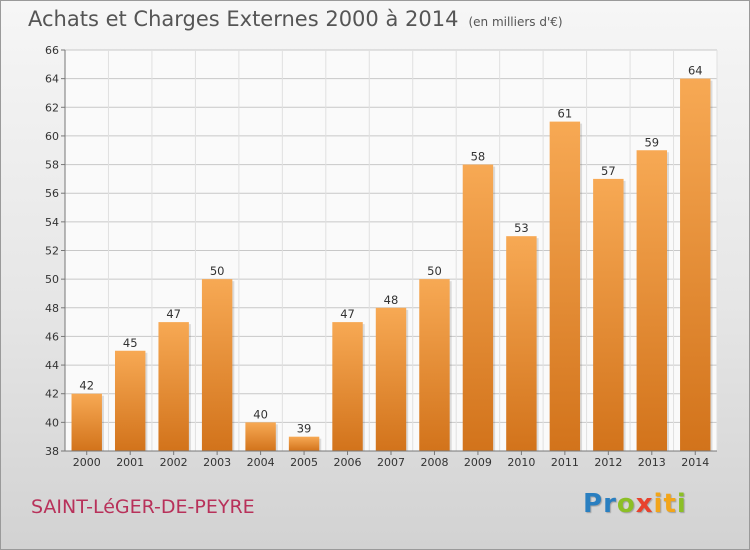 The image size is (750, 550). I want to click on x-tick-label: 2012, so click(608, 462).